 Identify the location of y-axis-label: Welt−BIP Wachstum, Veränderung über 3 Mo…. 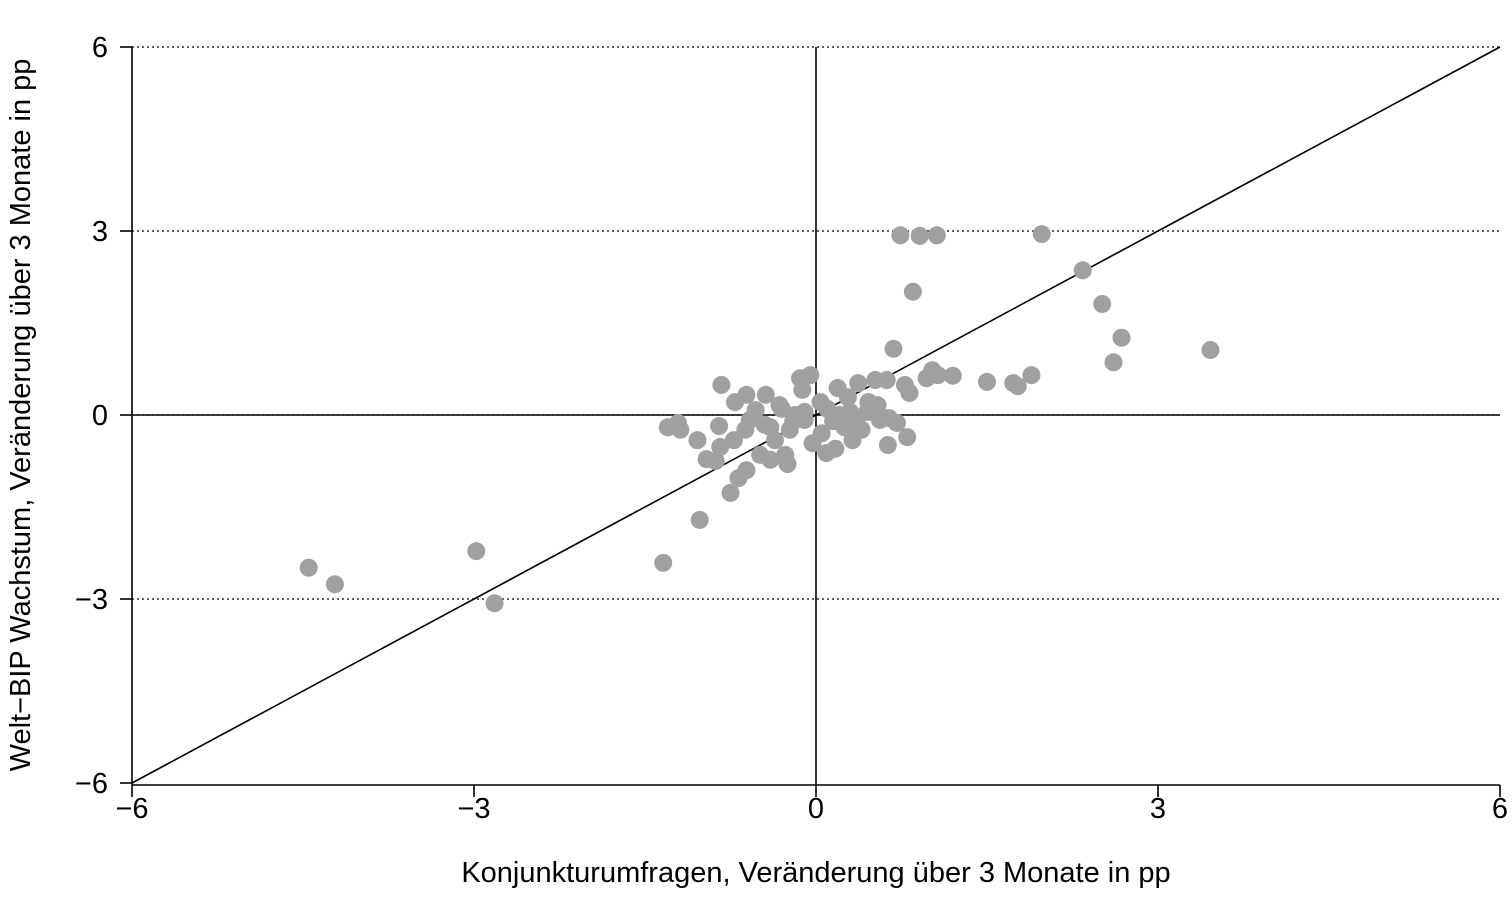
(21, 415).